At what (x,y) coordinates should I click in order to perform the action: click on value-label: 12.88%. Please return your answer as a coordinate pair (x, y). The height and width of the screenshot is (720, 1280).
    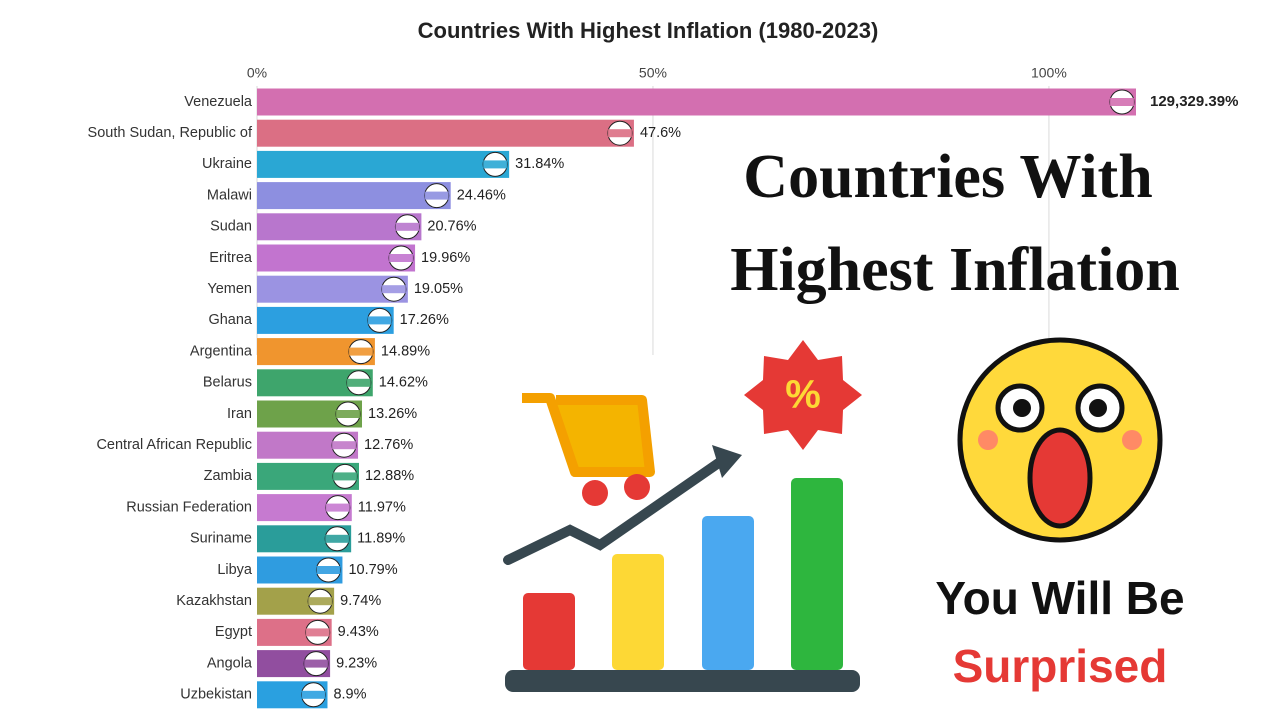
    Looking at the image, I should click on (389, 476).